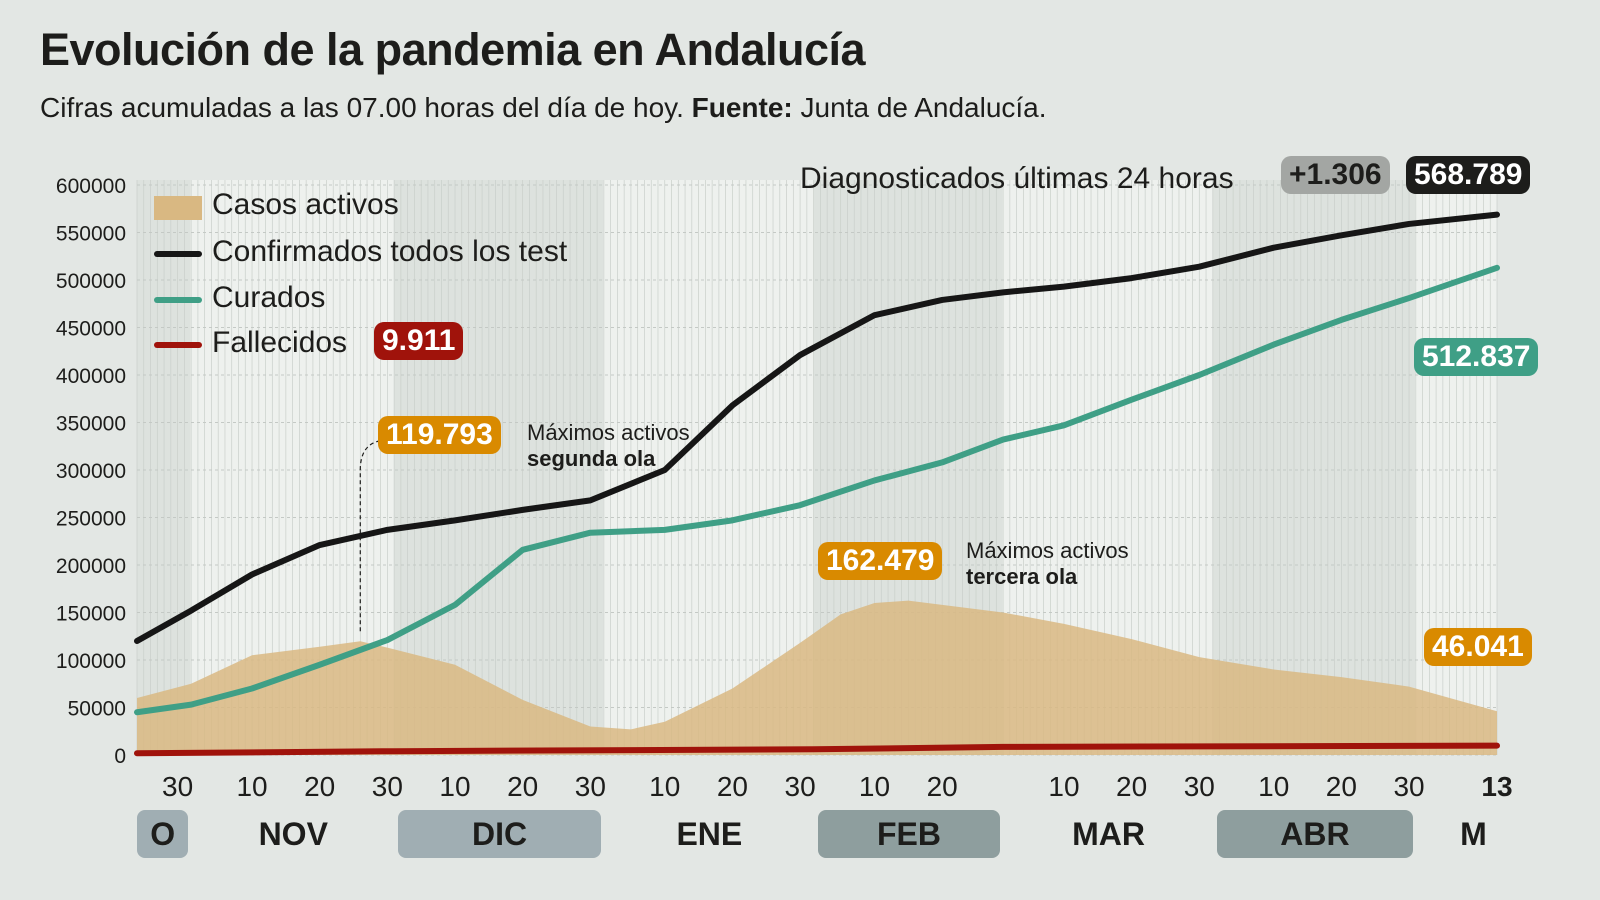 The height and width of the screenshot is (900, 1600). What do you see at coordinates (591, 458) in the screenshot?
I see `peak2-note-line2: segunda ola` at bounding box center [591, 458].